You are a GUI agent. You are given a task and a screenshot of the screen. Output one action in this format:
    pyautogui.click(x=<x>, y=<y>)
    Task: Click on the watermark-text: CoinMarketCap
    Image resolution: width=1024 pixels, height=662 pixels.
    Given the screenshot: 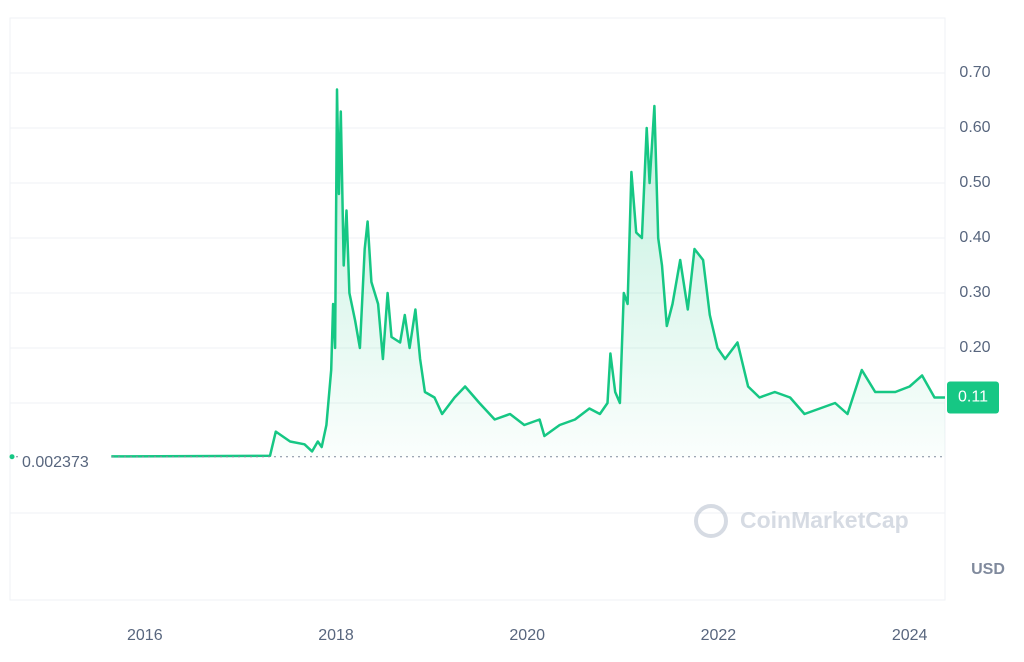 What is the action you would take?
    pyautogui.click(x=824, y=520)
    